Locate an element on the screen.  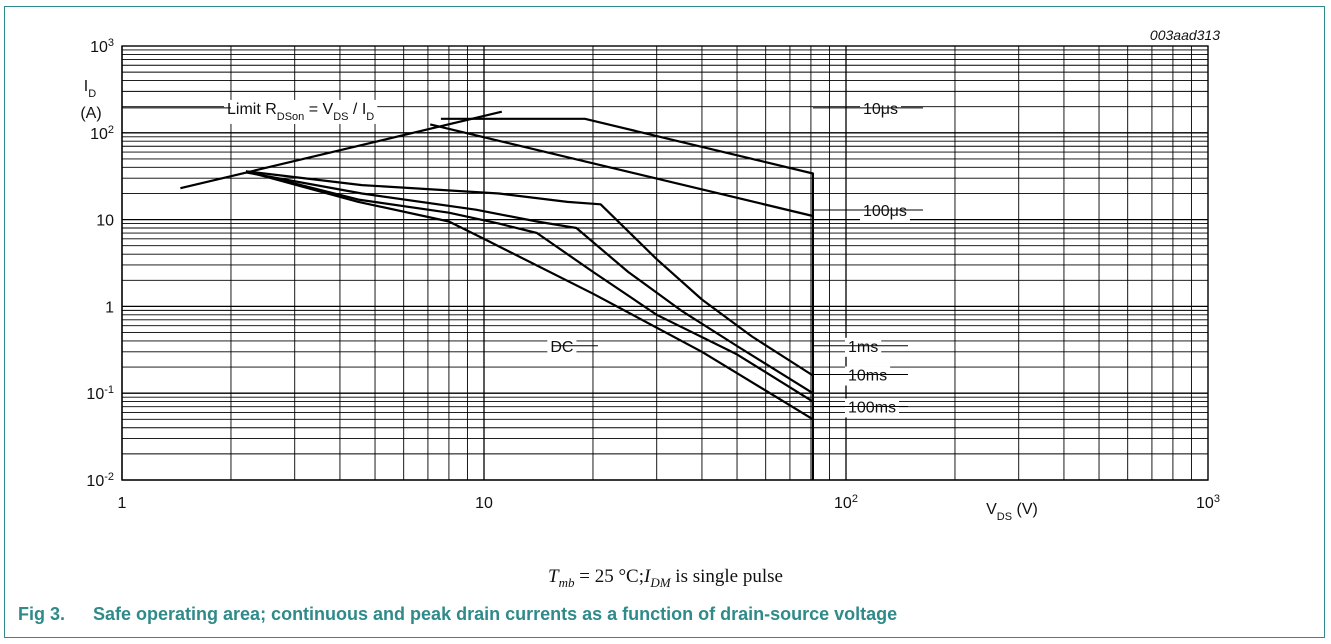
curve-label-10ms-bg is located at coordinates (868, 376).